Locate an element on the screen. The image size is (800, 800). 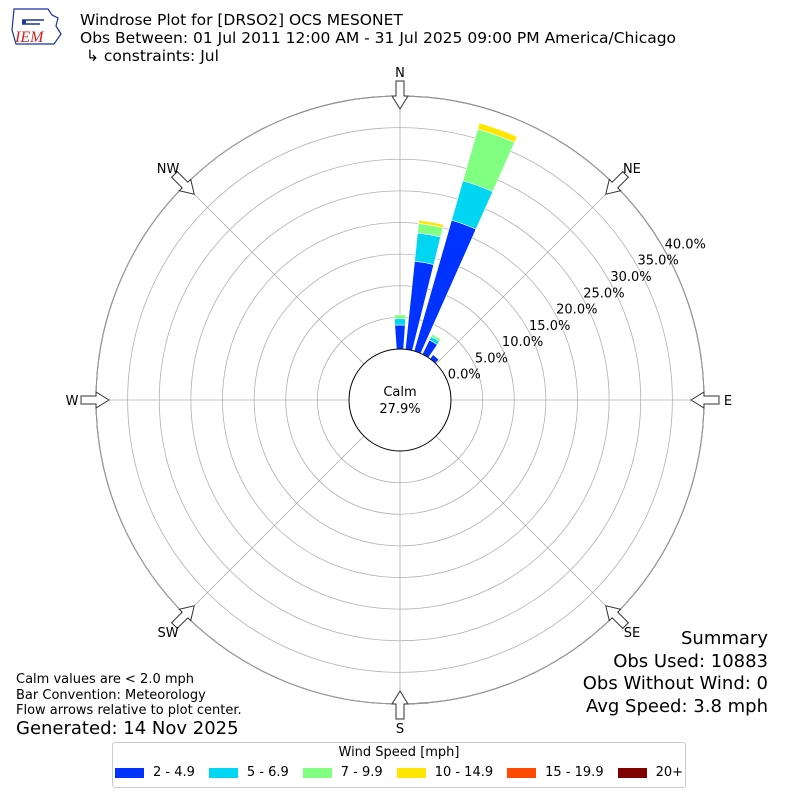
legend-title: Wind Speed [mph] is located at coordinates (399, 752).